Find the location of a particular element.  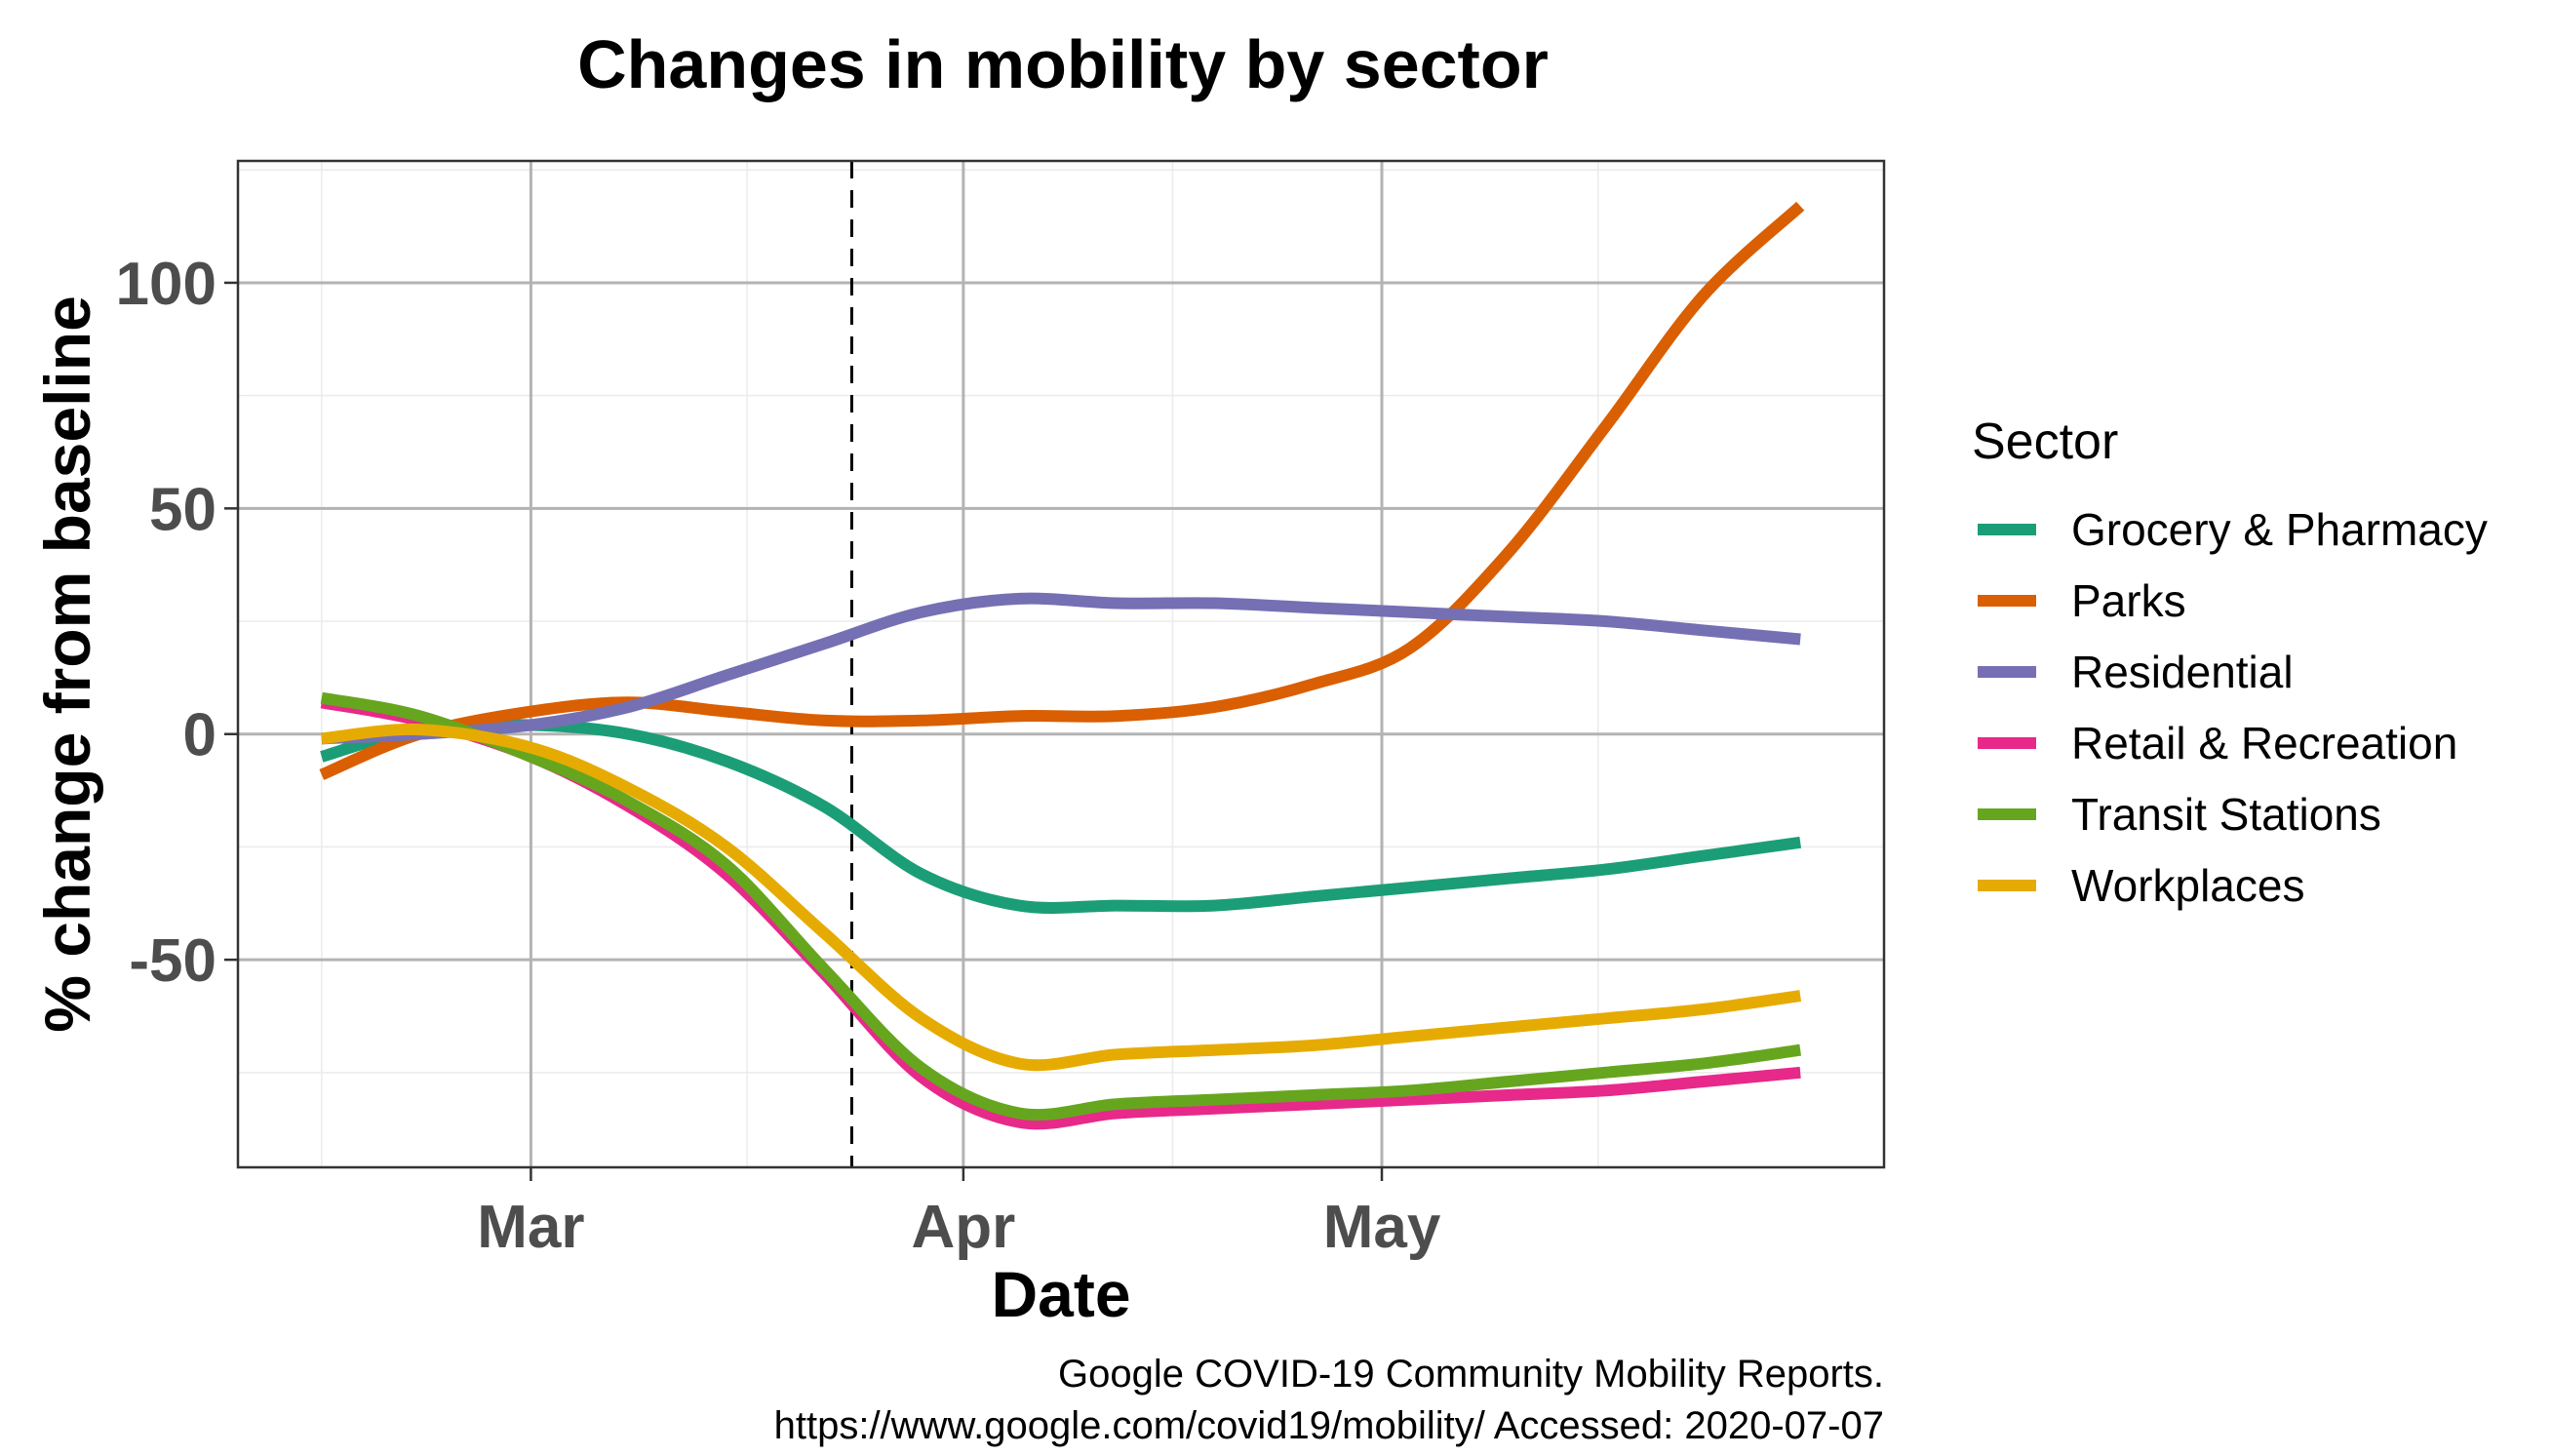

x-axis: Mar Apr May is located at coordinates (959, 1214).